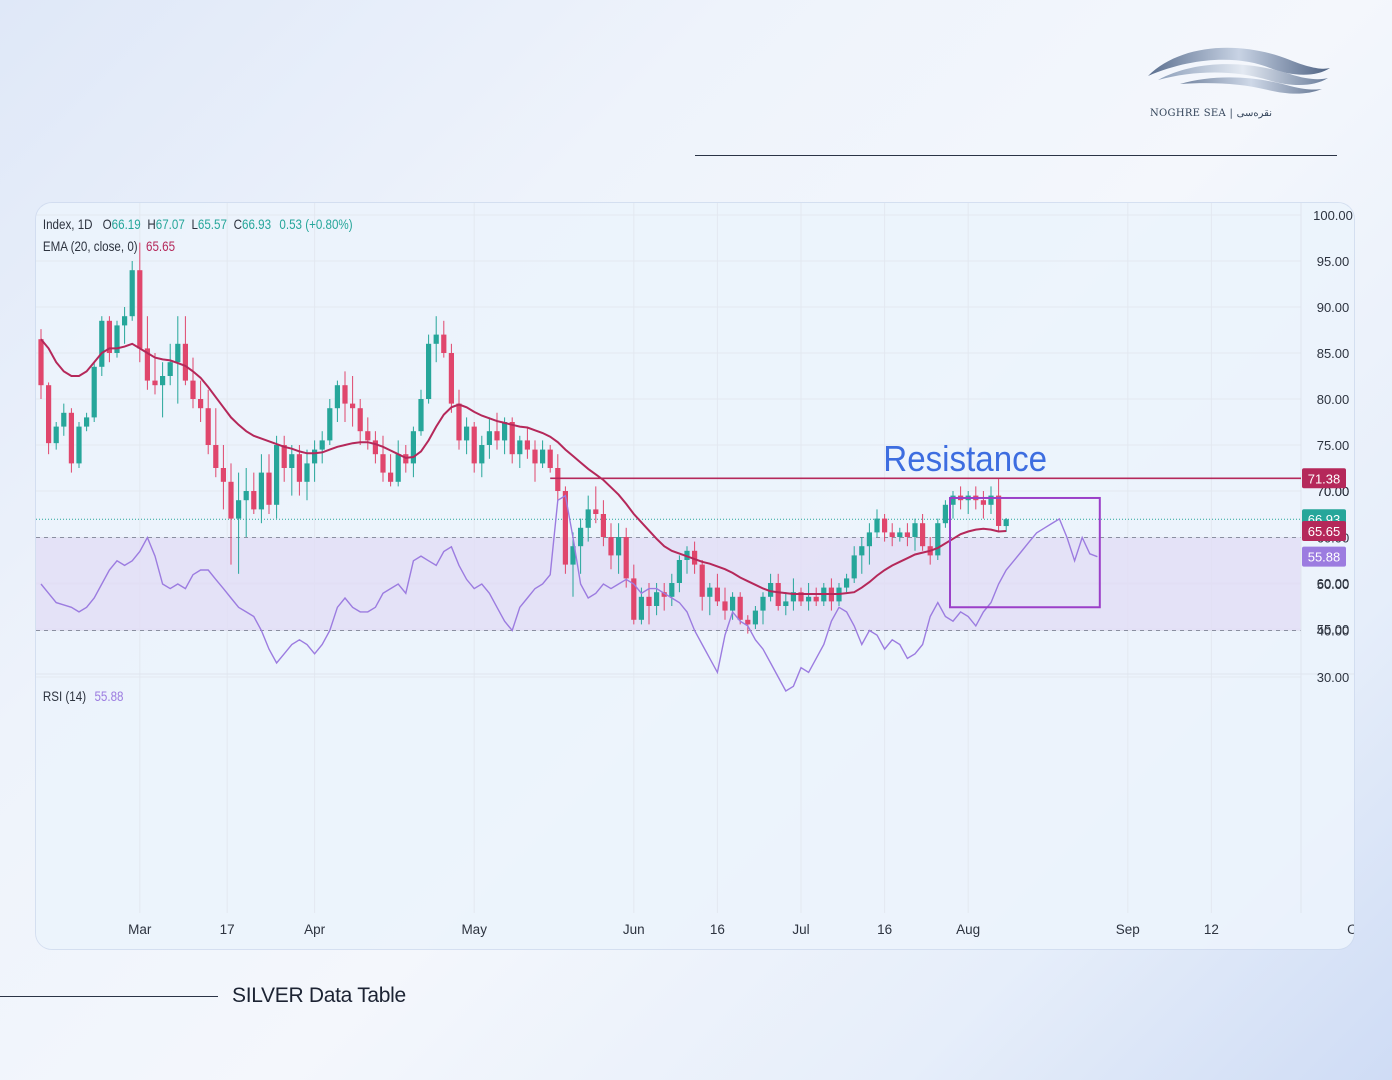 This screenshot has height=1080, width=1392. Describe the element at coordinates (1350, 929) in the screenshot. I see `time-tick-label: Oc` at that location.